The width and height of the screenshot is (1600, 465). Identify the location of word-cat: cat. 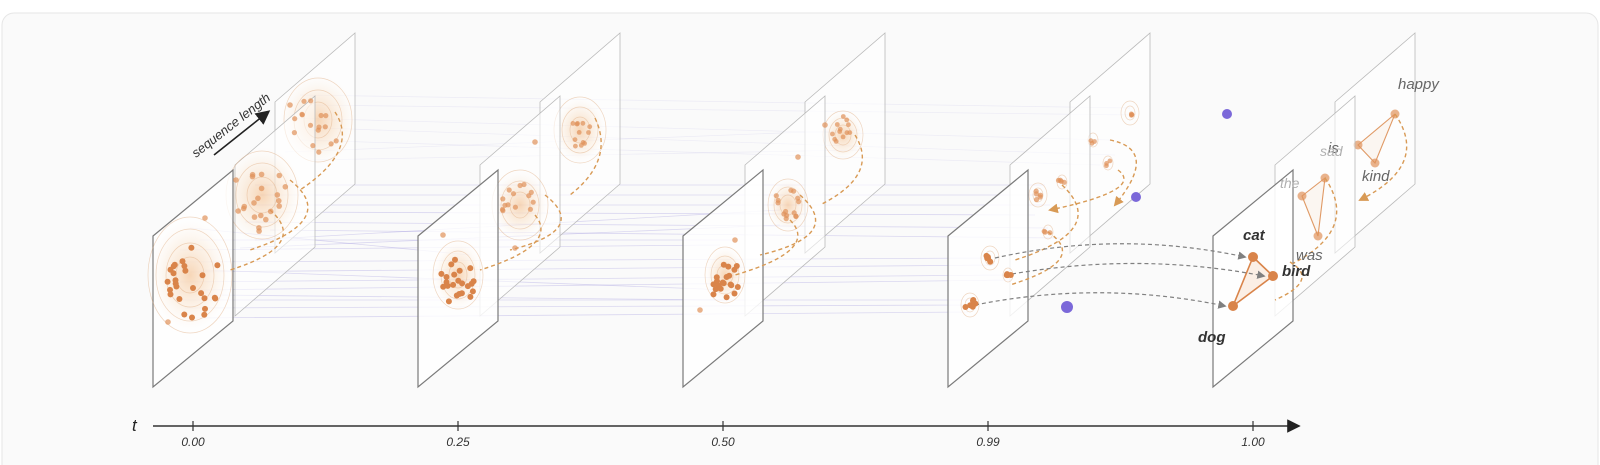
(1254, 235).